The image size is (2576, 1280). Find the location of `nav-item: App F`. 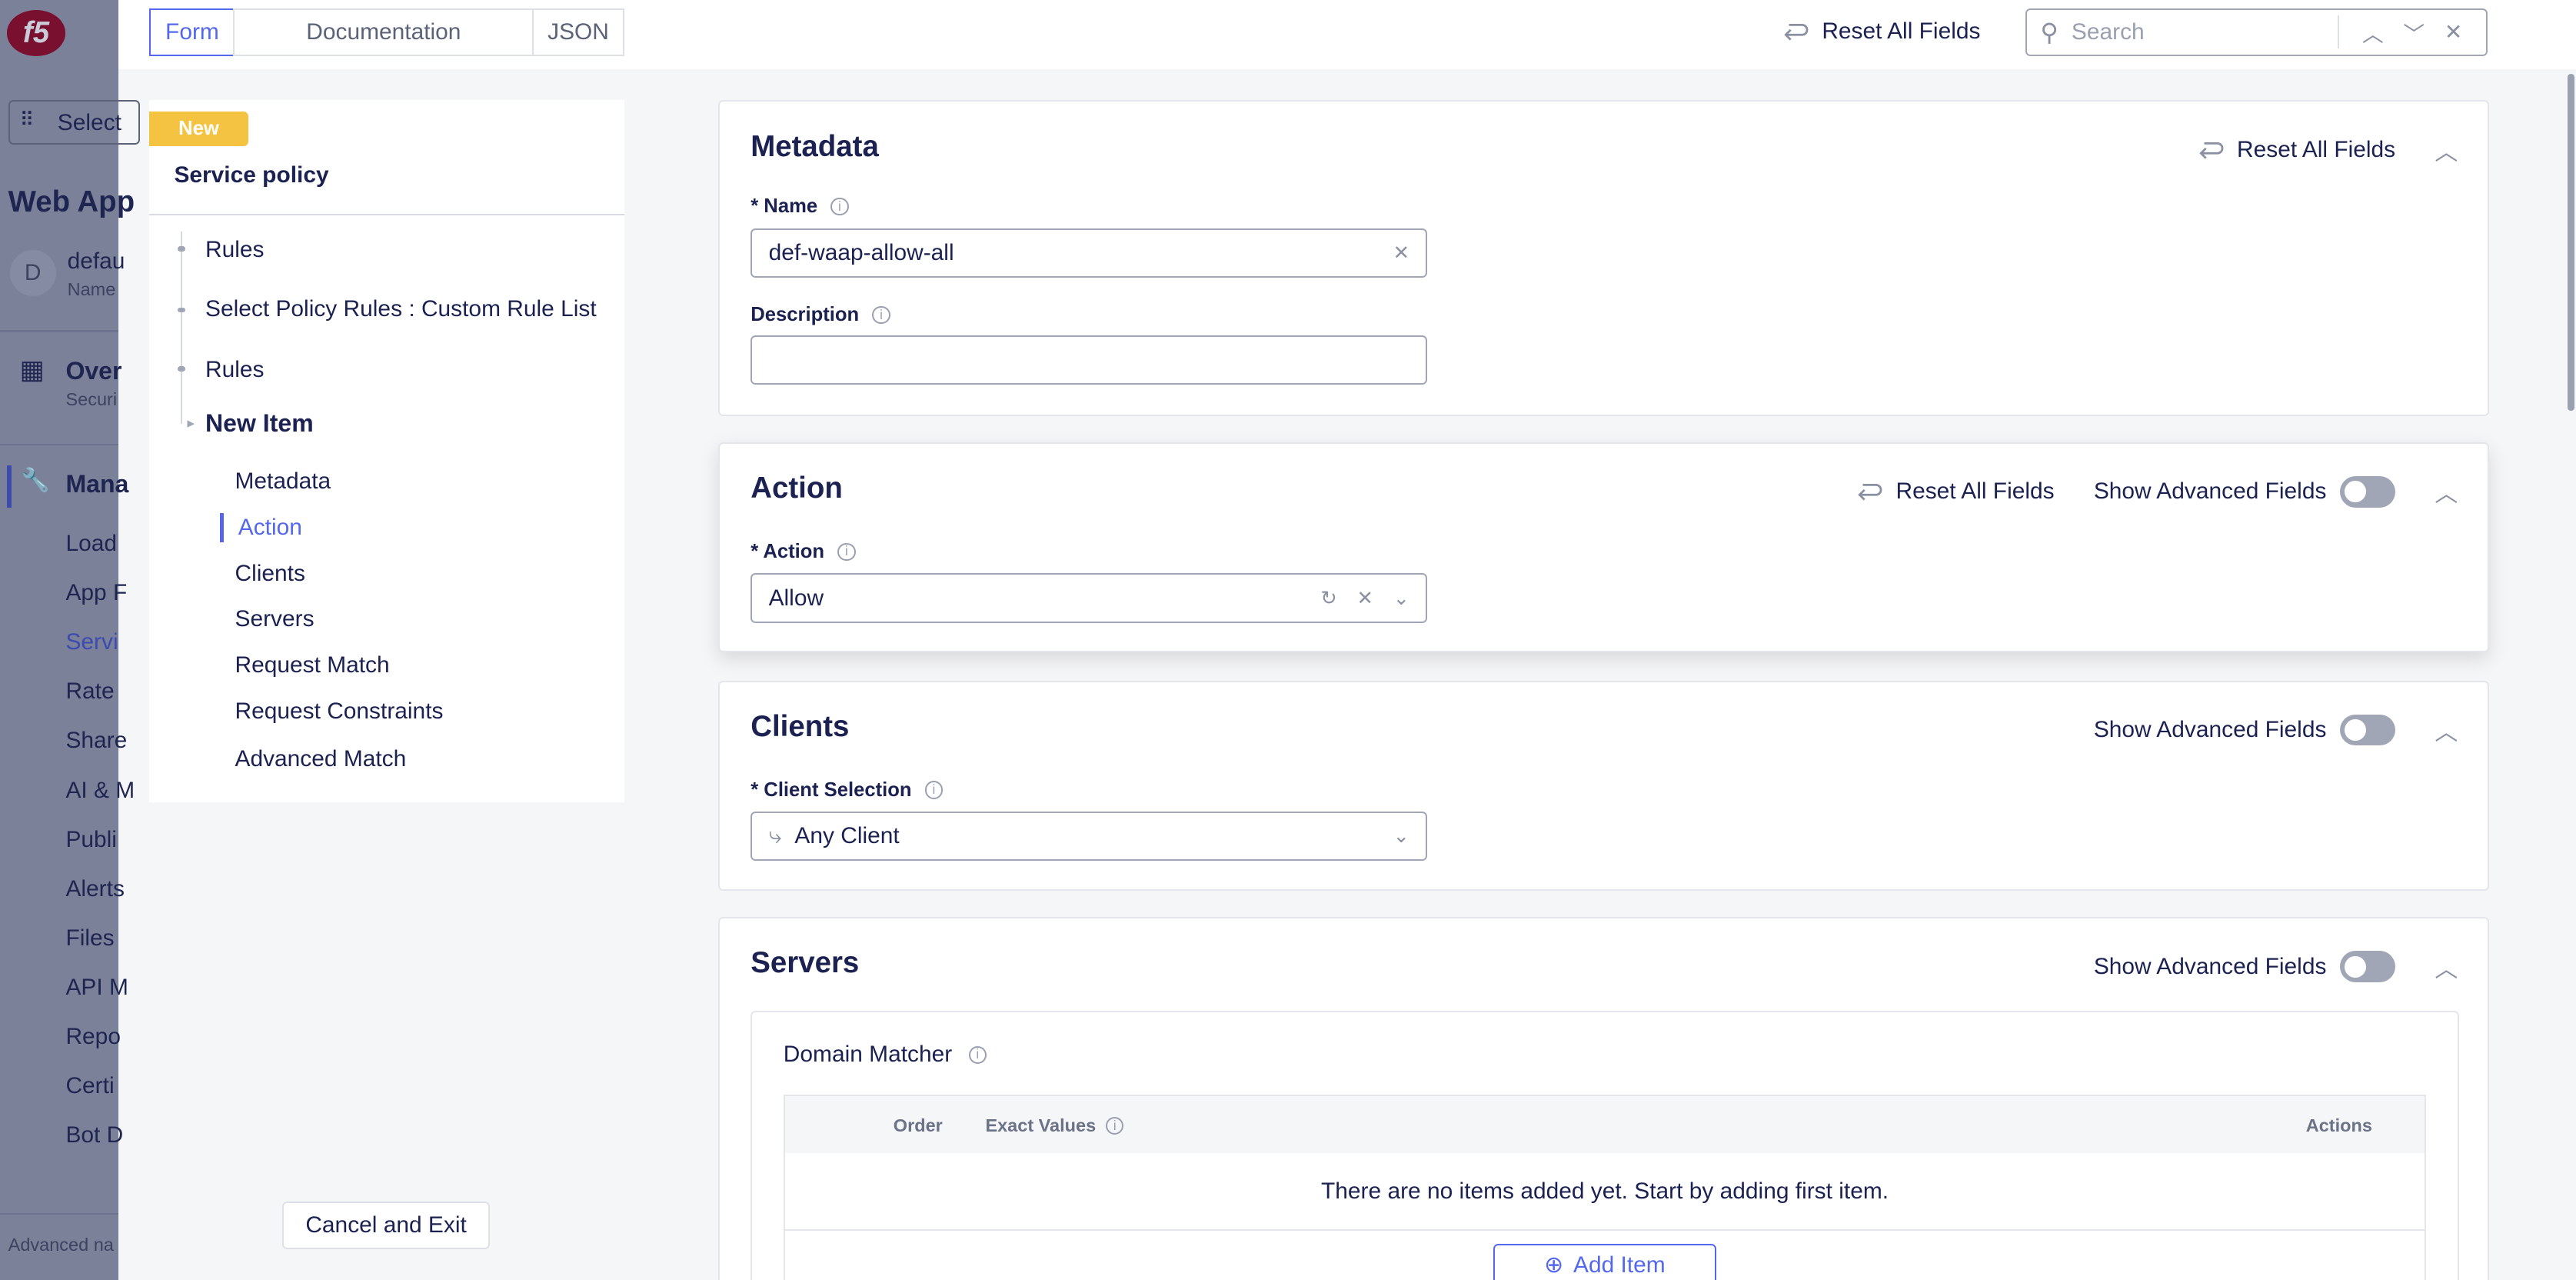

nav-item: App F is located at coordinates (96, 593).